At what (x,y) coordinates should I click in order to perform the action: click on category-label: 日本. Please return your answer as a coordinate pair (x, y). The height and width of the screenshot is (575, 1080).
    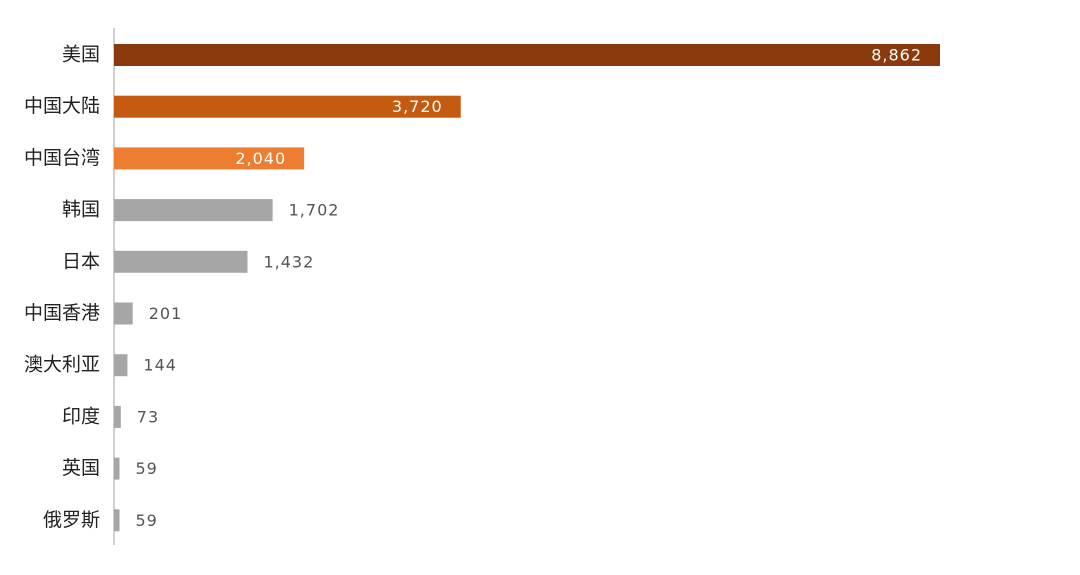
    Looking at the image, I should click on (81, 261).